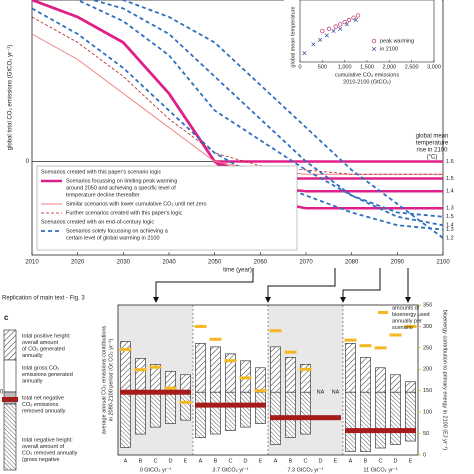 The width and height of the screenshot is (474, 474). What do you see at coordinates (43, 447) in the screenshot?
I see `schematic-note: overall amount of` at bounding box center [43, 447].